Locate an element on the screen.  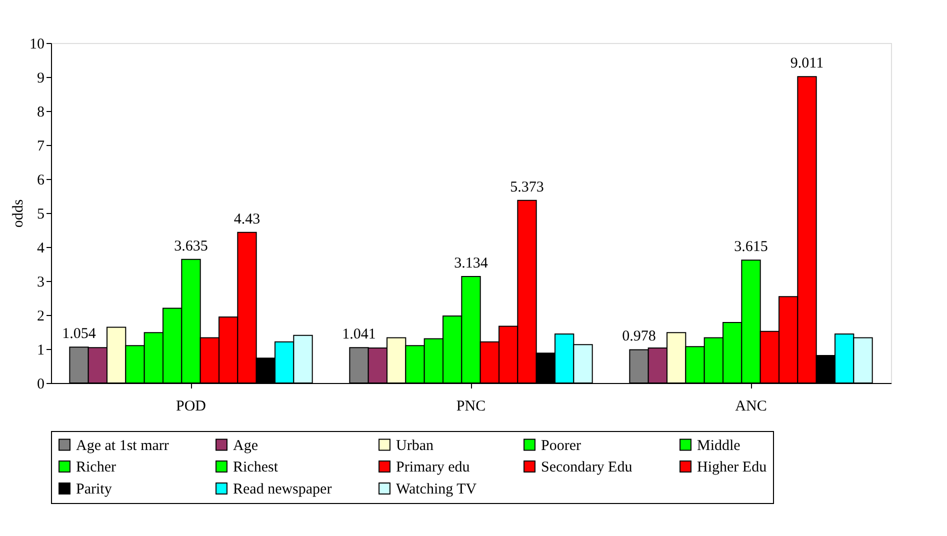
data-label: 3.635 is located at coordinates (191, 246).